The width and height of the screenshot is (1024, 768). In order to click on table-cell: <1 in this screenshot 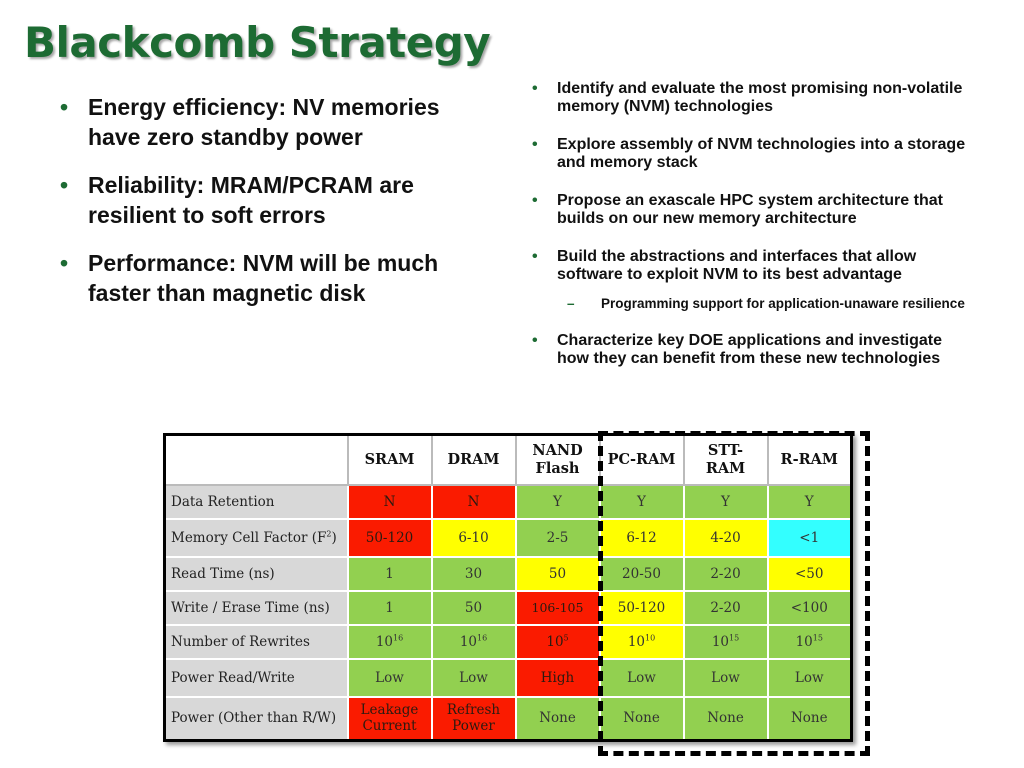, I will do `click(809, 537)`.